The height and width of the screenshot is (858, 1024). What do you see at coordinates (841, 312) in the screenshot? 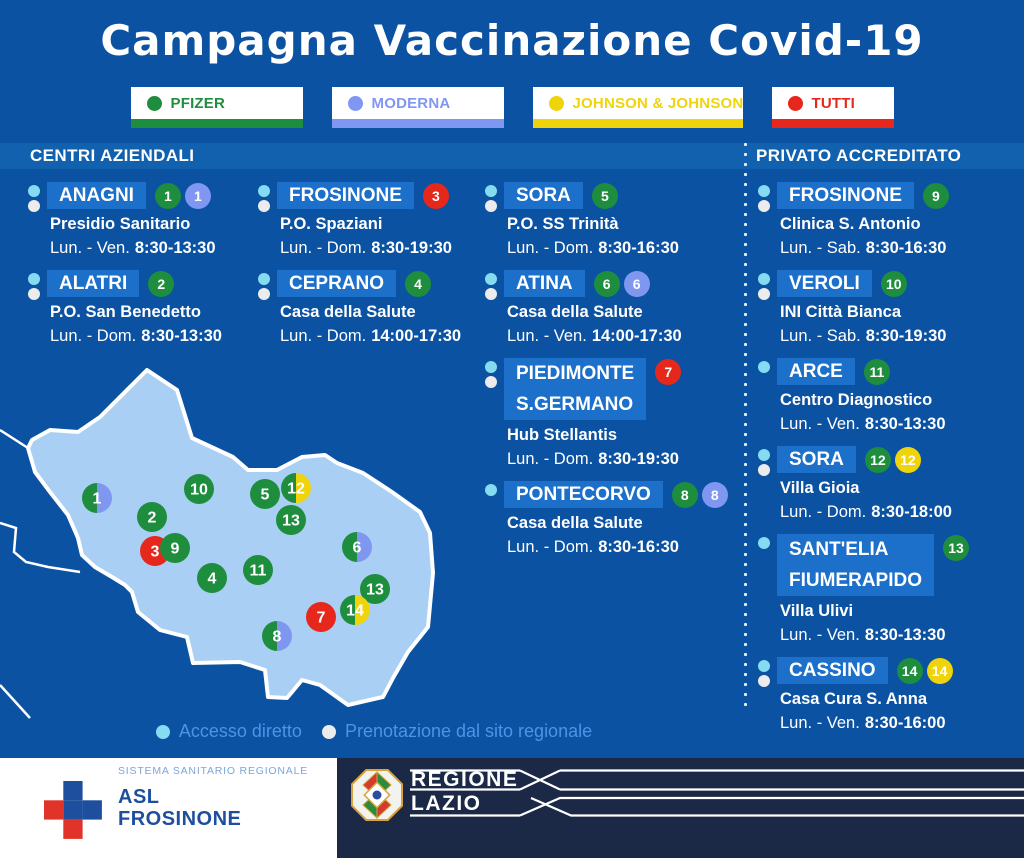
I see `venue-name: INI Città Bianca` at bounding box center [841, 312].